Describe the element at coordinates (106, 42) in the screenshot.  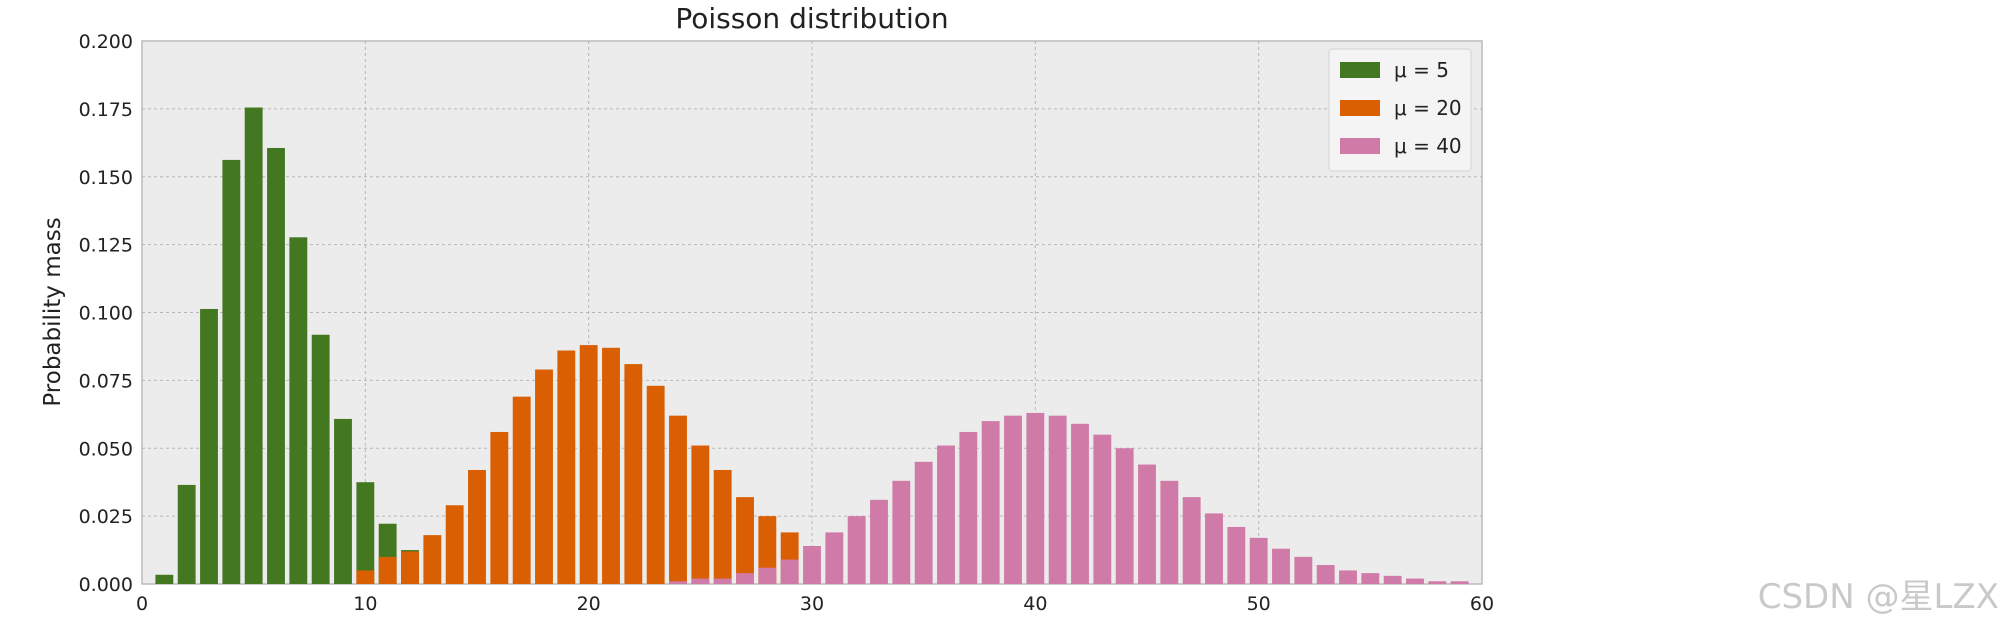
I see `y-tick-label: 0.200` at that location.